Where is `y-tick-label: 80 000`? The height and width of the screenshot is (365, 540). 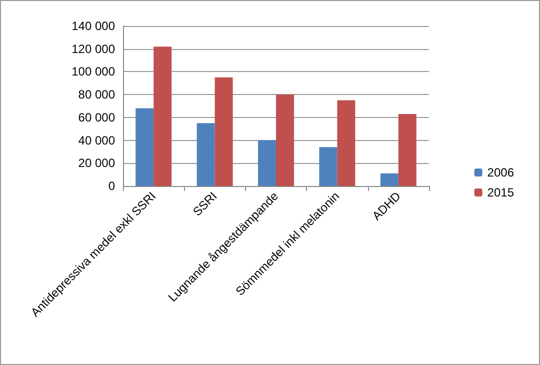 y-tick-label: 80 000 is located at coordinates (97, 95).